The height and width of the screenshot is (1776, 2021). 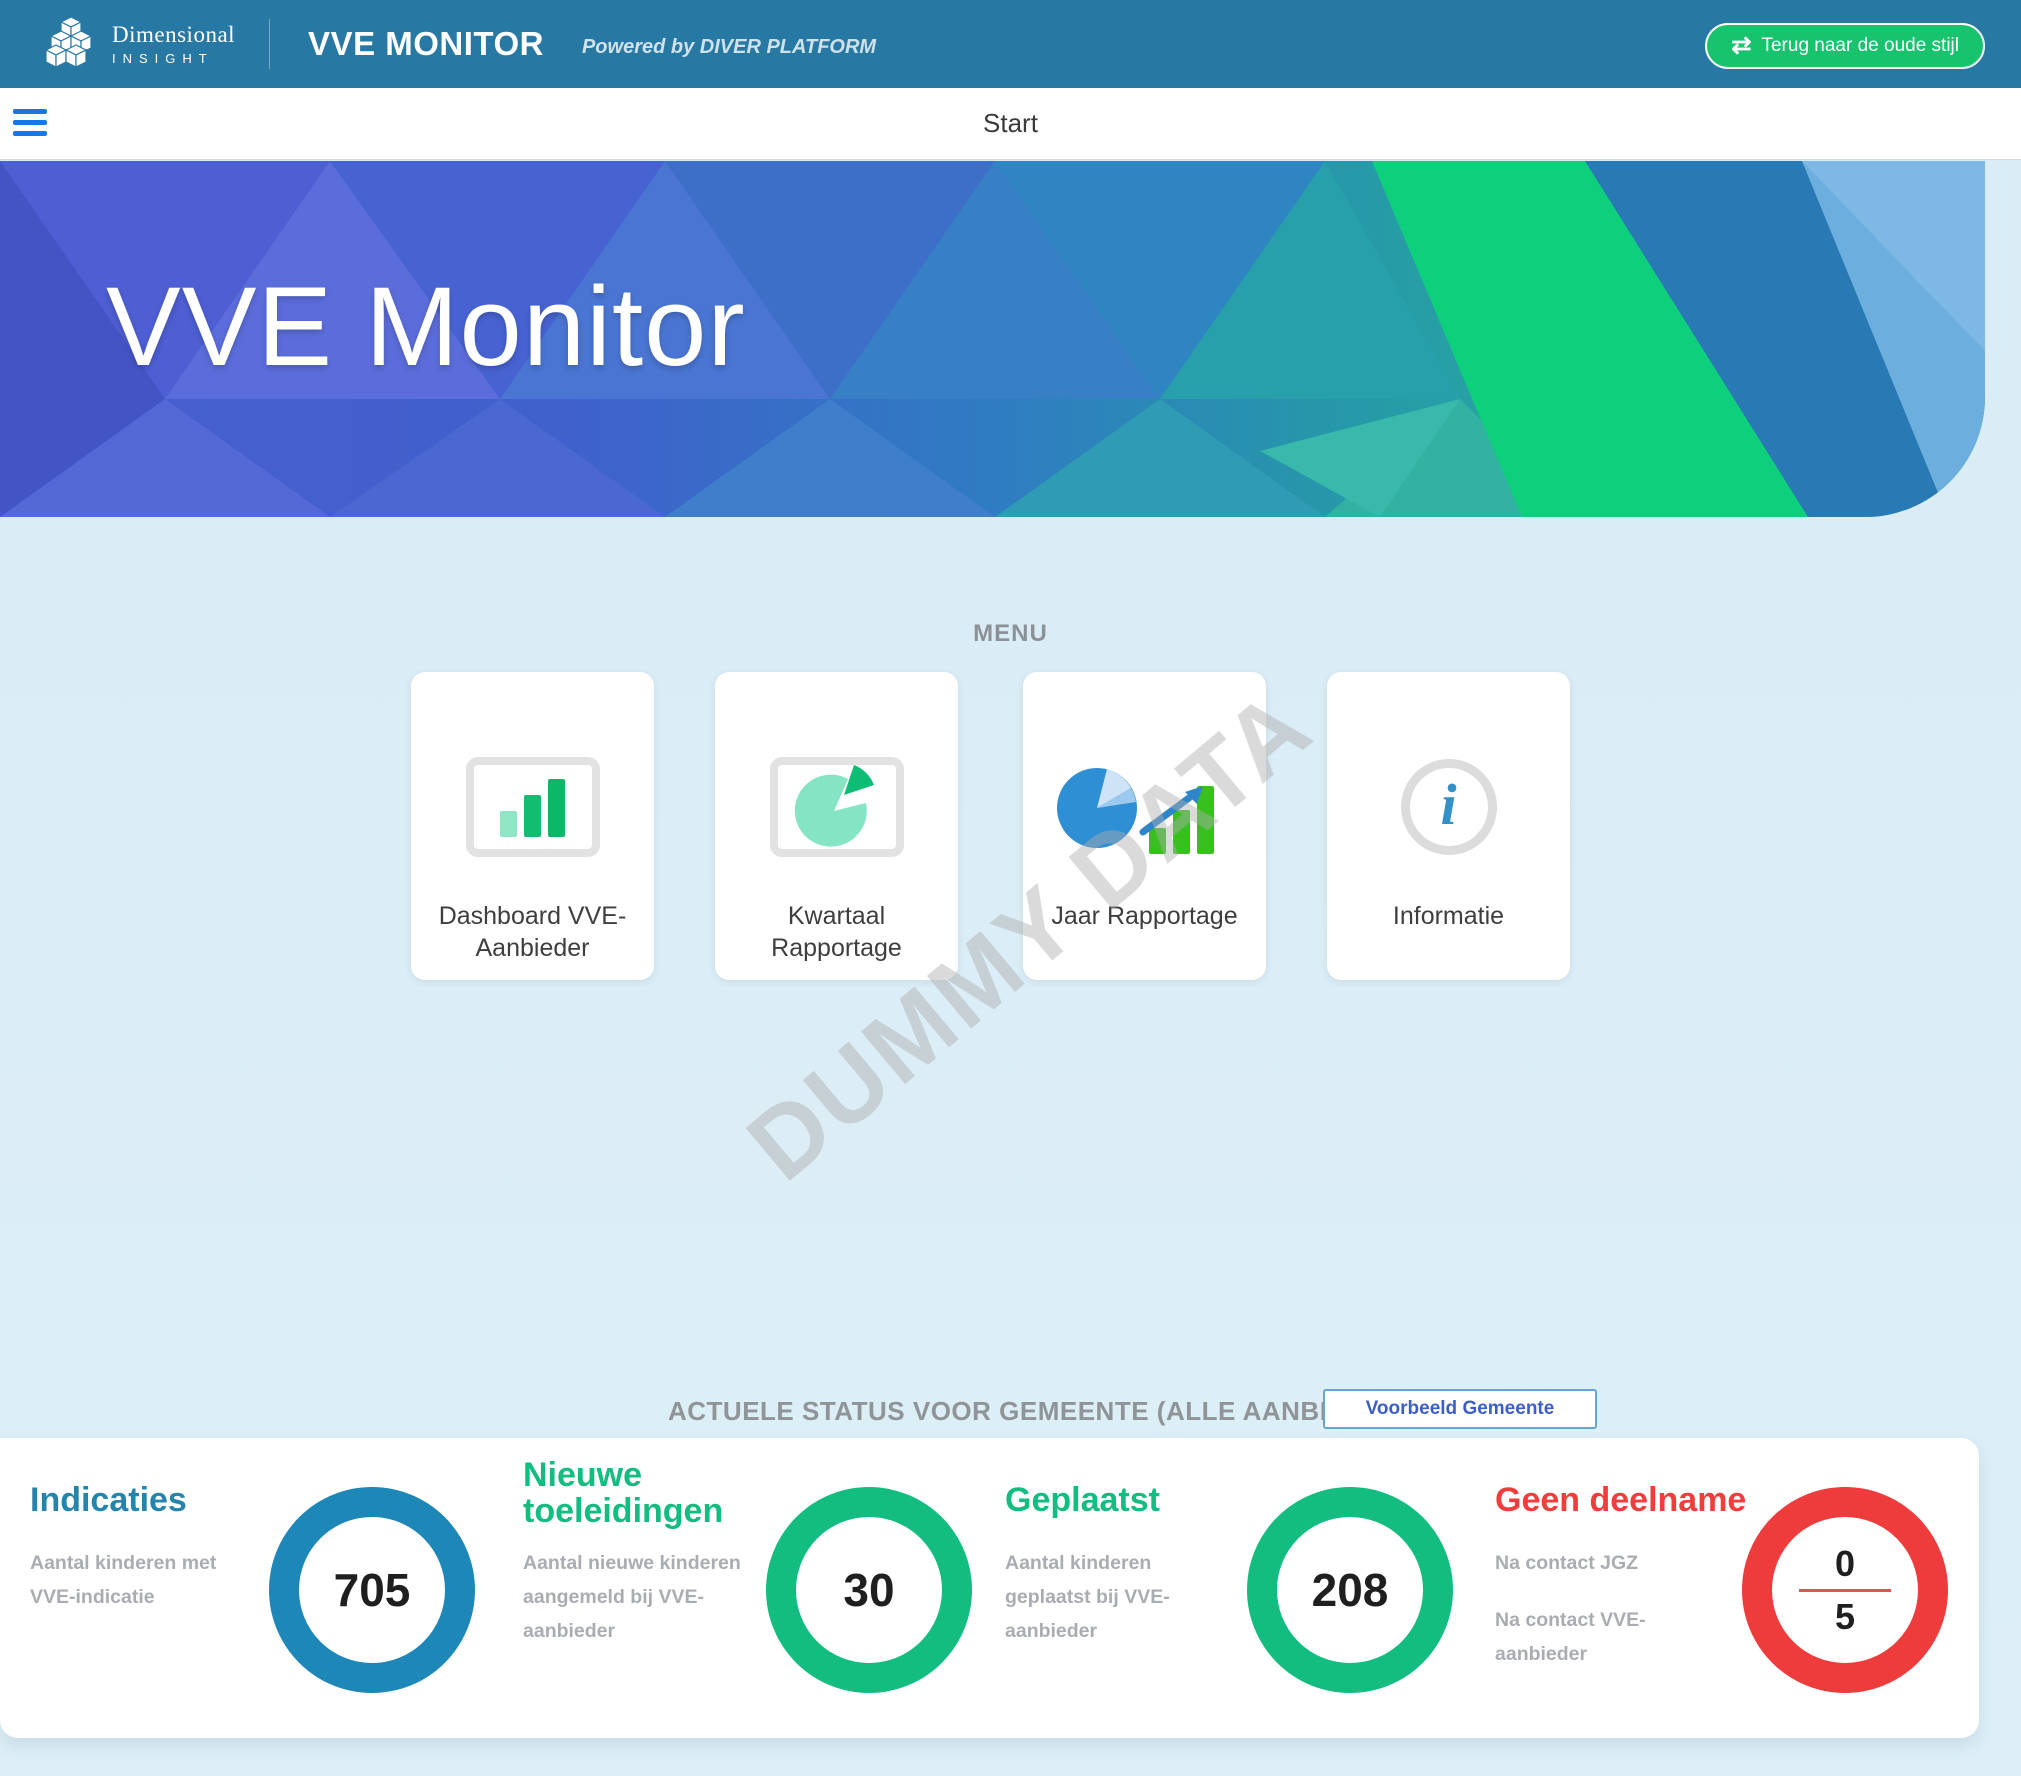 What do you see at coordinates (163, 58) in the screenshot?
I see `logo-text-insight: INSIGHT` at bounding box center [163, 58].